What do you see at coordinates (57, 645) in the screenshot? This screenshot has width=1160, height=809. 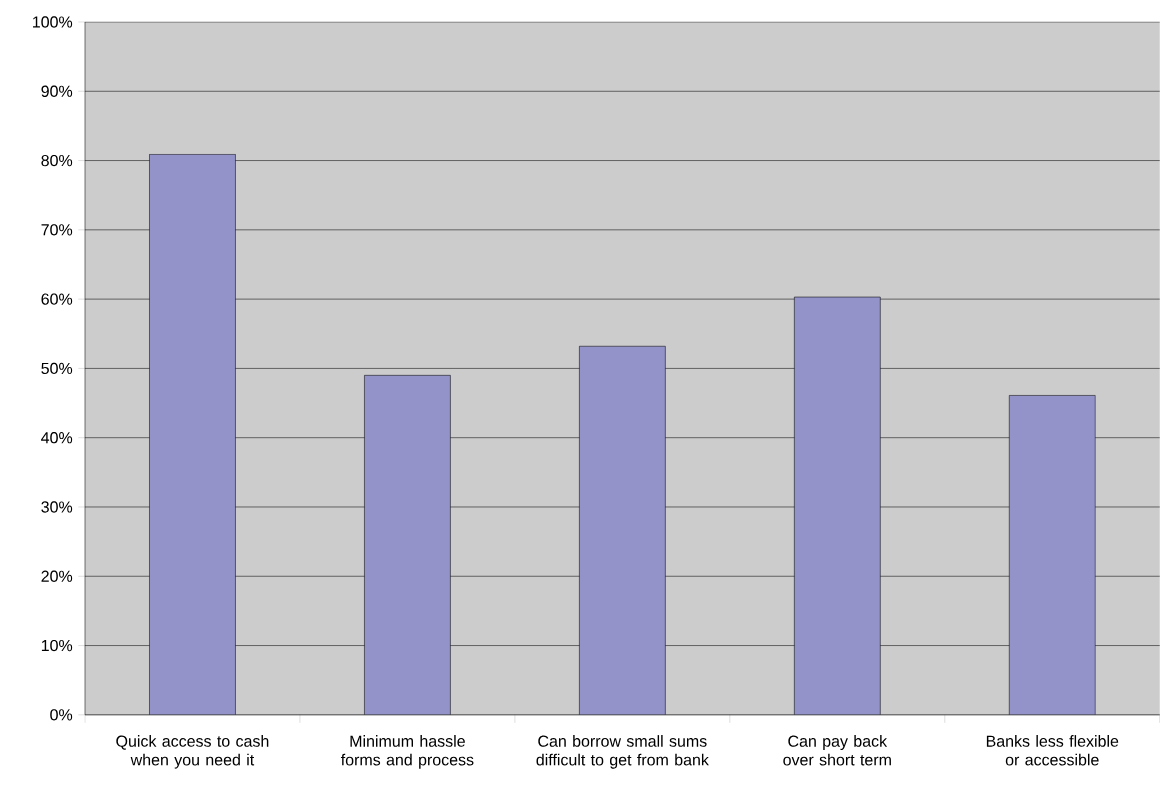 I see `y-tick-label: 10%` at bounding box center [57, 645].